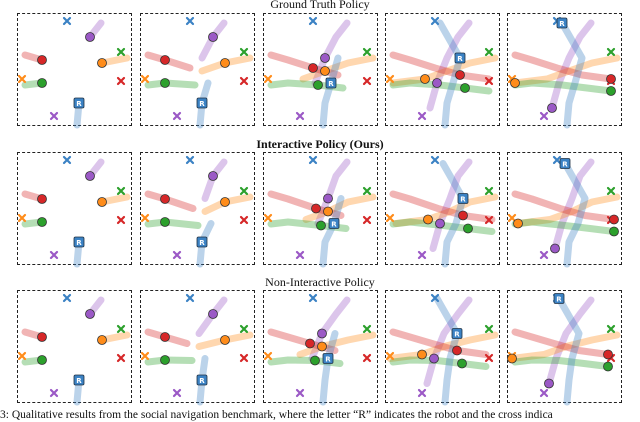 Image resolution: width=640 pixels, height=422 pixels. Describe the element at coordinates (320, 5) in the screenshot. I see `row-title-ground-truth: Ground Truth Policy` at that location.